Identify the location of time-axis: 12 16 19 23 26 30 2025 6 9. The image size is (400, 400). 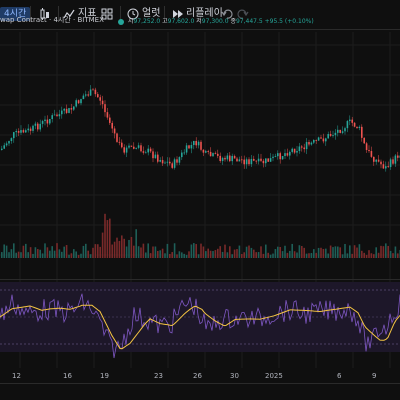
(200, 376).